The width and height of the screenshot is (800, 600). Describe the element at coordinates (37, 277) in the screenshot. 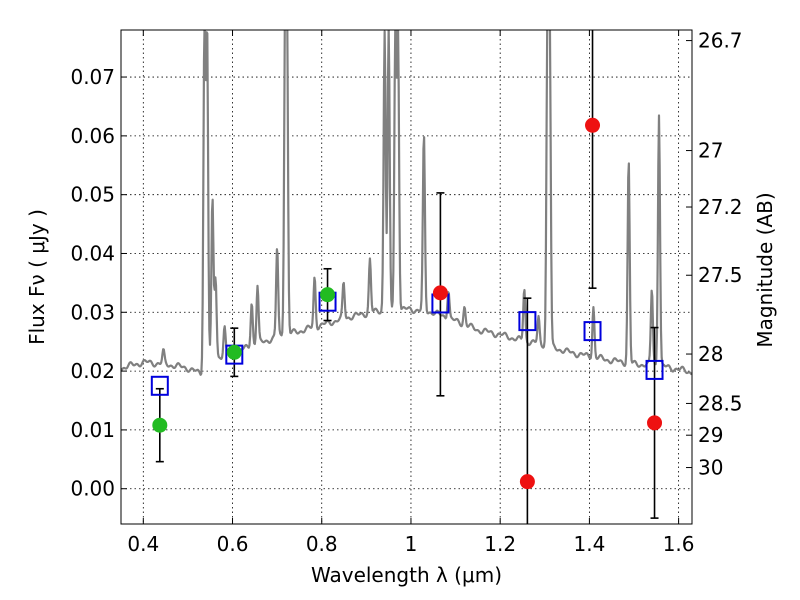

I see `y-axis-label: Flux Fν ( μJy )` at that location.